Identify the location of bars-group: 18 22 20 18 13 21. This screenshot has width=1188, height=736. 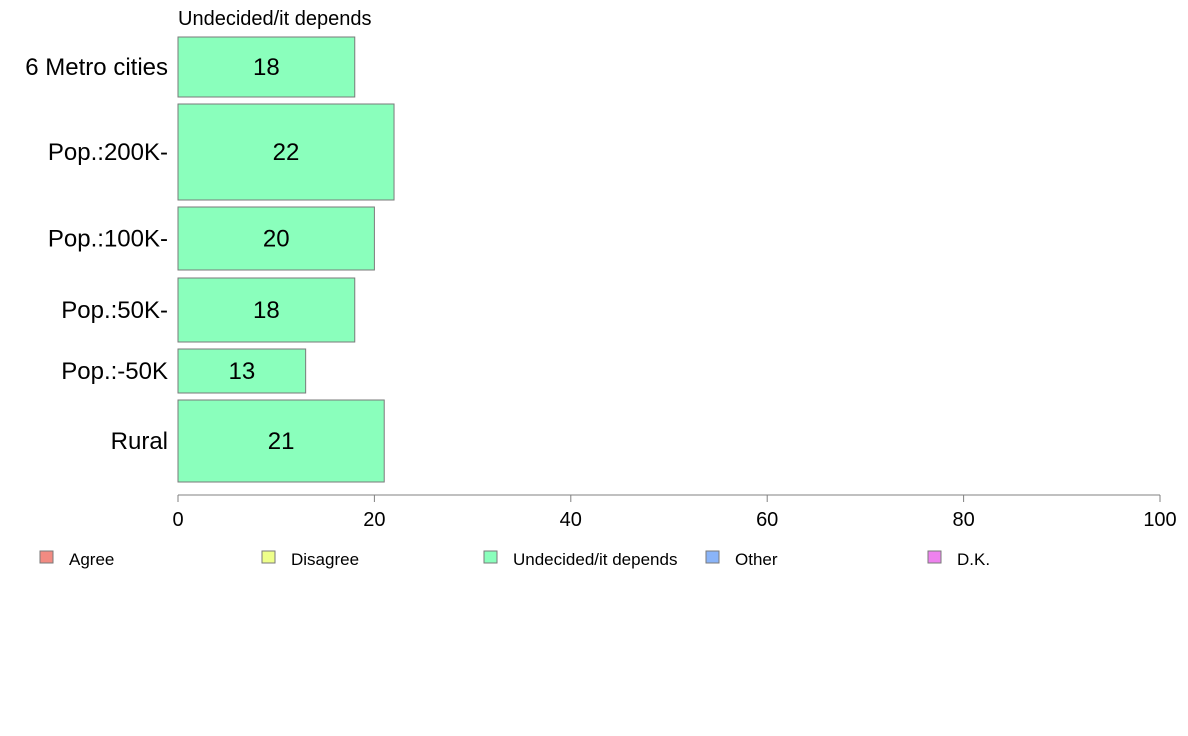
(286, 259).